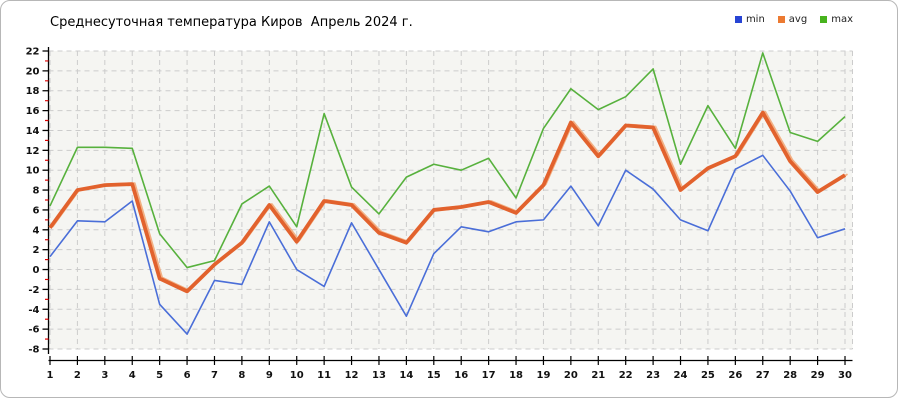  I want to click on legend-label-avg: avg, so click(798, 19).